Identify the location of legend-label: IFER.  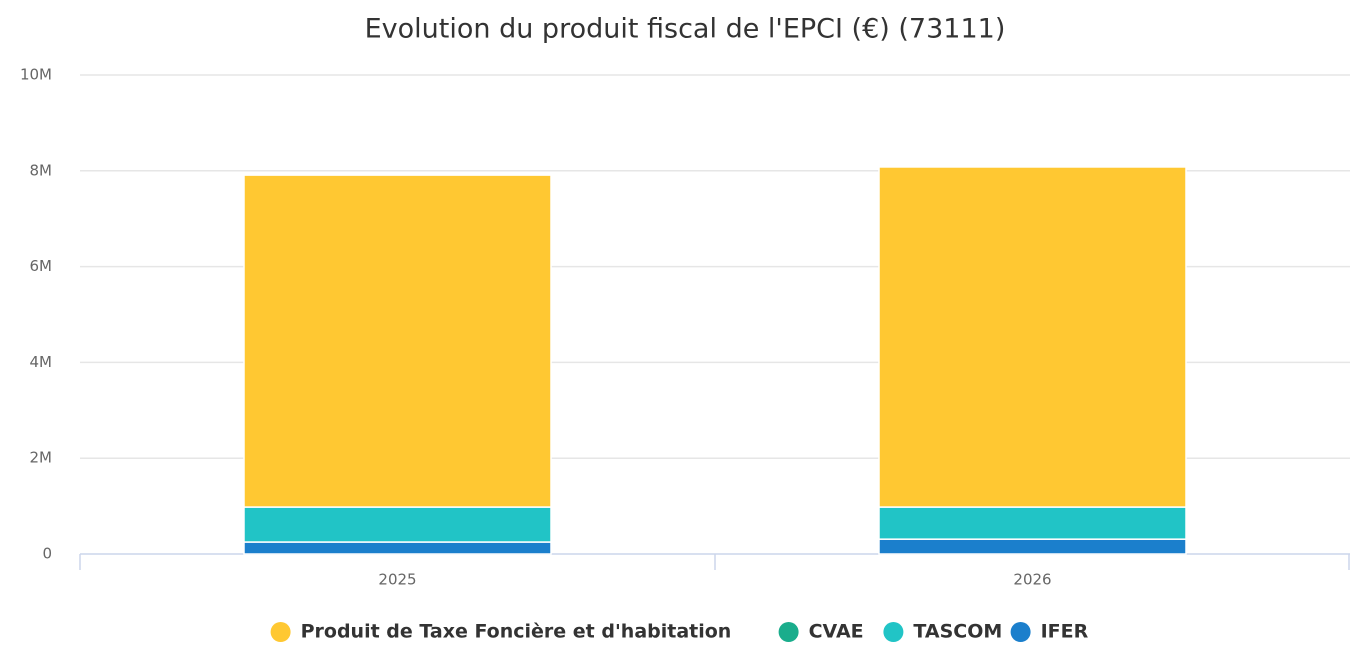
(1065, 632).